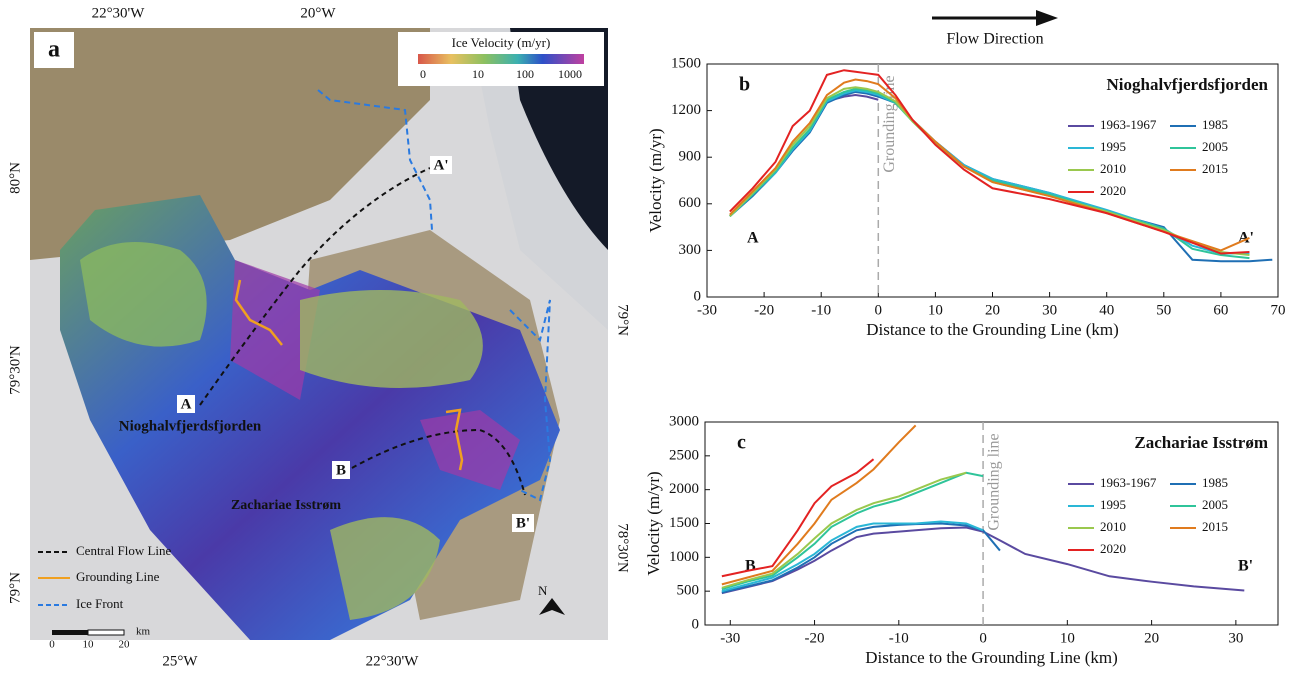 The image size is (1296, 685). I want to click on y-tick-label: 2000, so click(684, 489).